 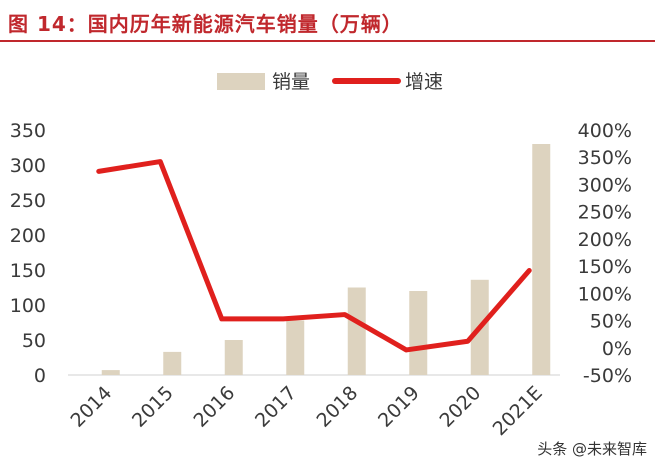 I want to click on right-tick-label: 50%, so click(x=611, y=322).